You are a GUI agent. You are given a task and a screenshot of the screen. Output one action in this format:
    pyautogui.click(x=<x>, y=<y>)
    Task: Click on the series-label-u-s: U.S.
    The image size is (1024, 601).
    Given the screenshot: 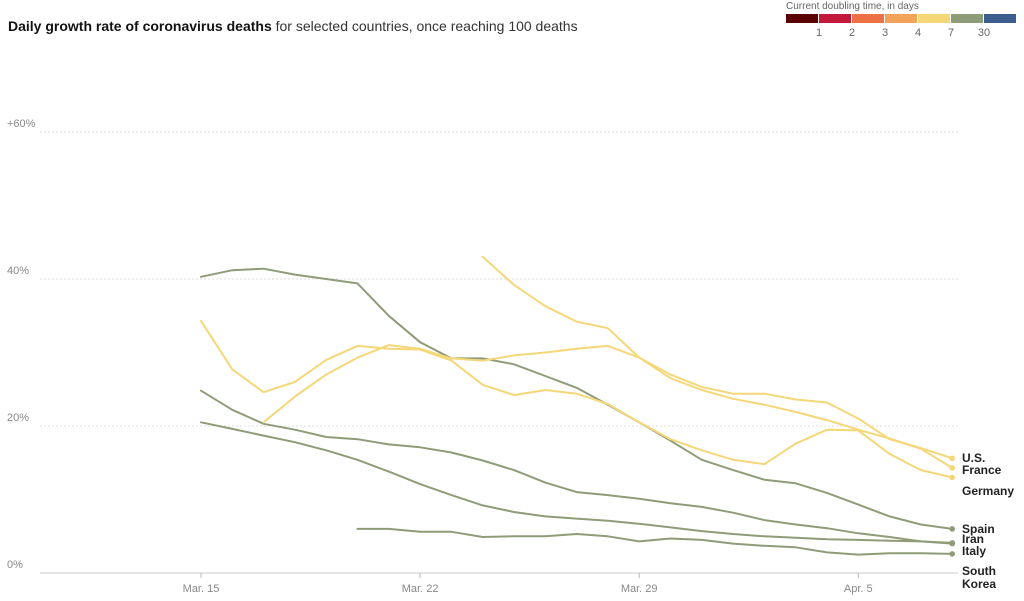 What is the action you would take?
    pyautogui.click(x=973, y=458)
    